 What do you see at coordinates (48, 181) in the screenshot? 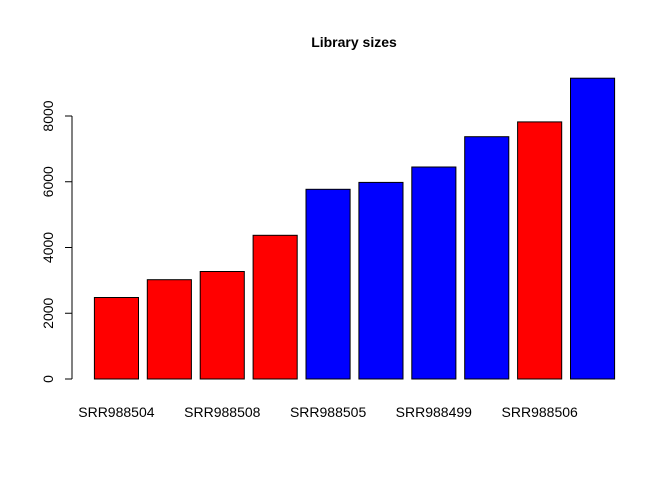
I see `y-tick-label-3: 6000` at bounding box center [48, 181].